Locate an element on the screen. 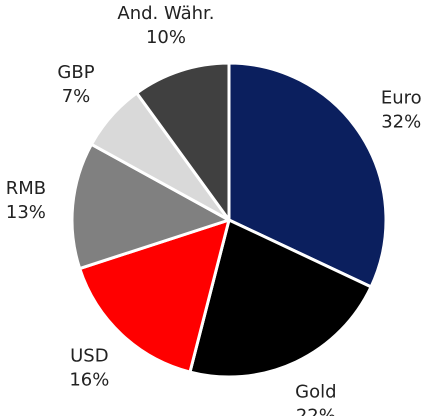  slice-value-label: 10% is located at coordinates (166, 37).